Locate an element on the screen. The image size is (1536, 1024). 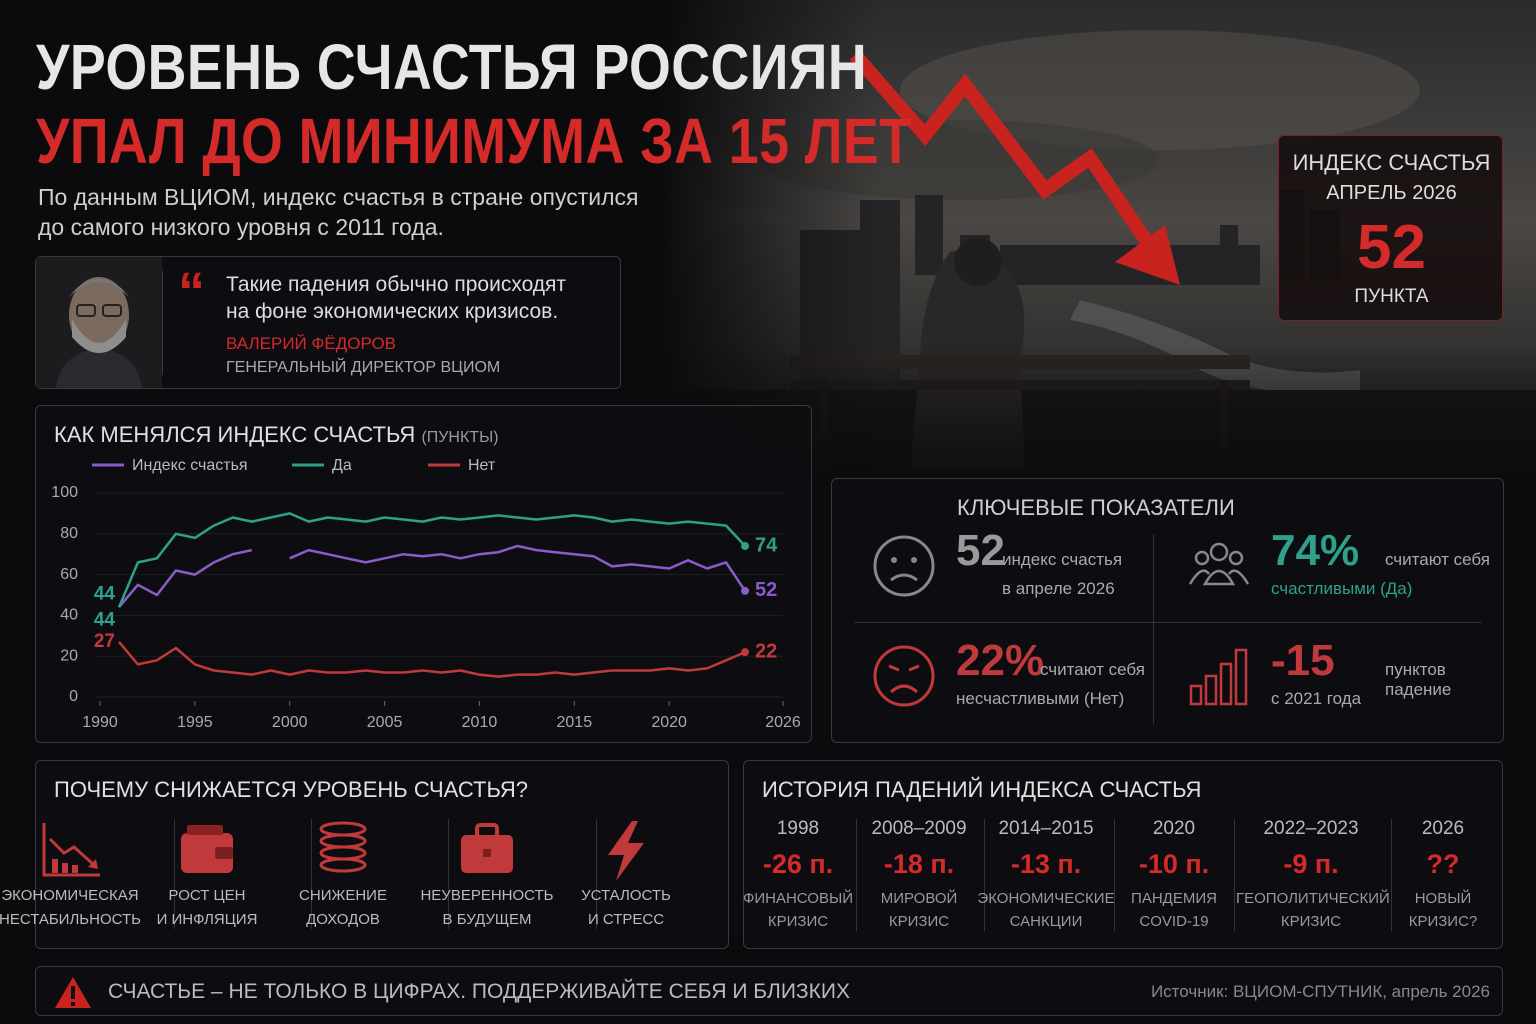
metric-value: 52 is located at coordinates (980, 550).